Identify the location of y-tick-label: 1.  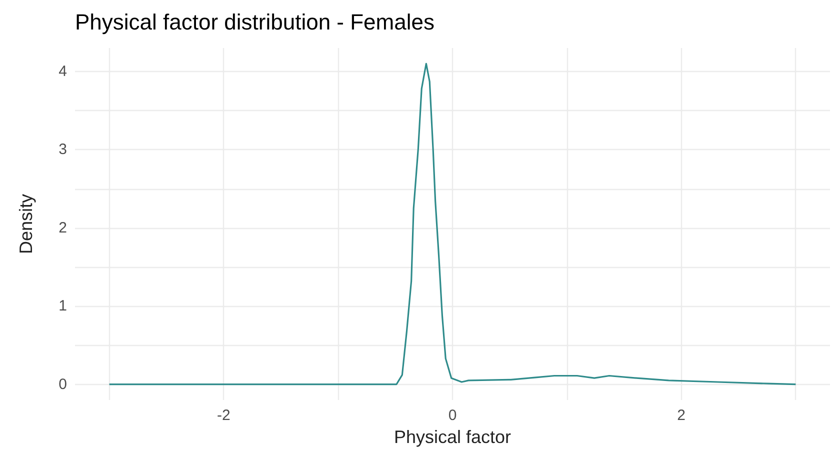
(62, 306).